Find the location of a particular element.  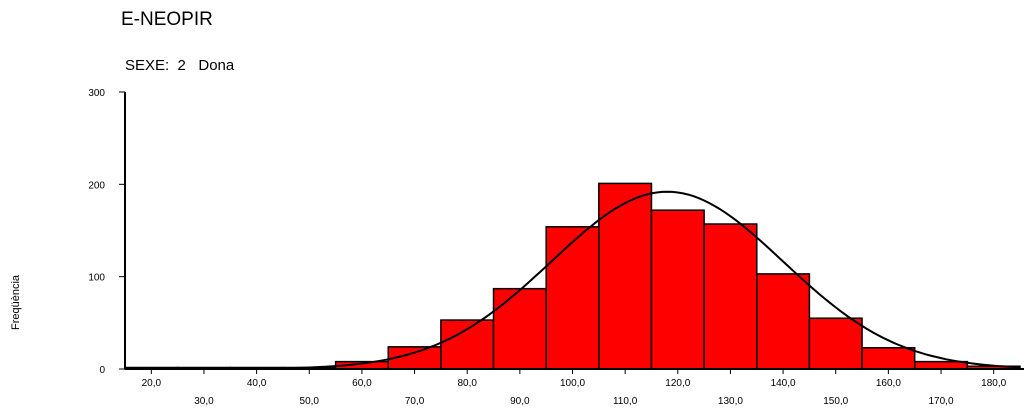

y-tick-label: 300 is located at coordinates (96, 93).